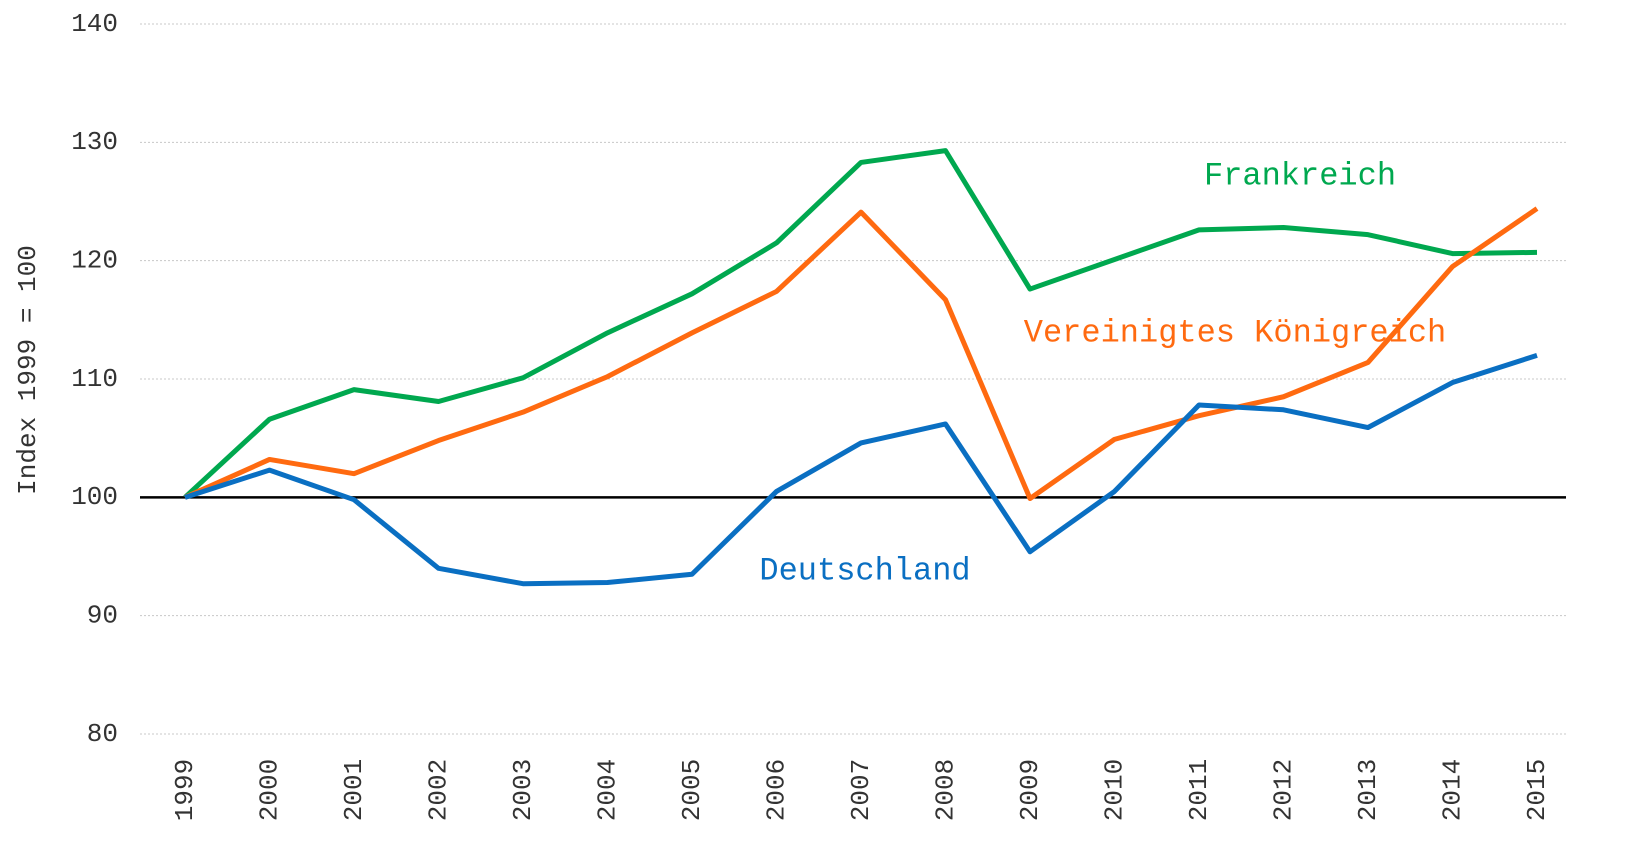  I want to click on y-tick-label: 110, so click(94, 379).